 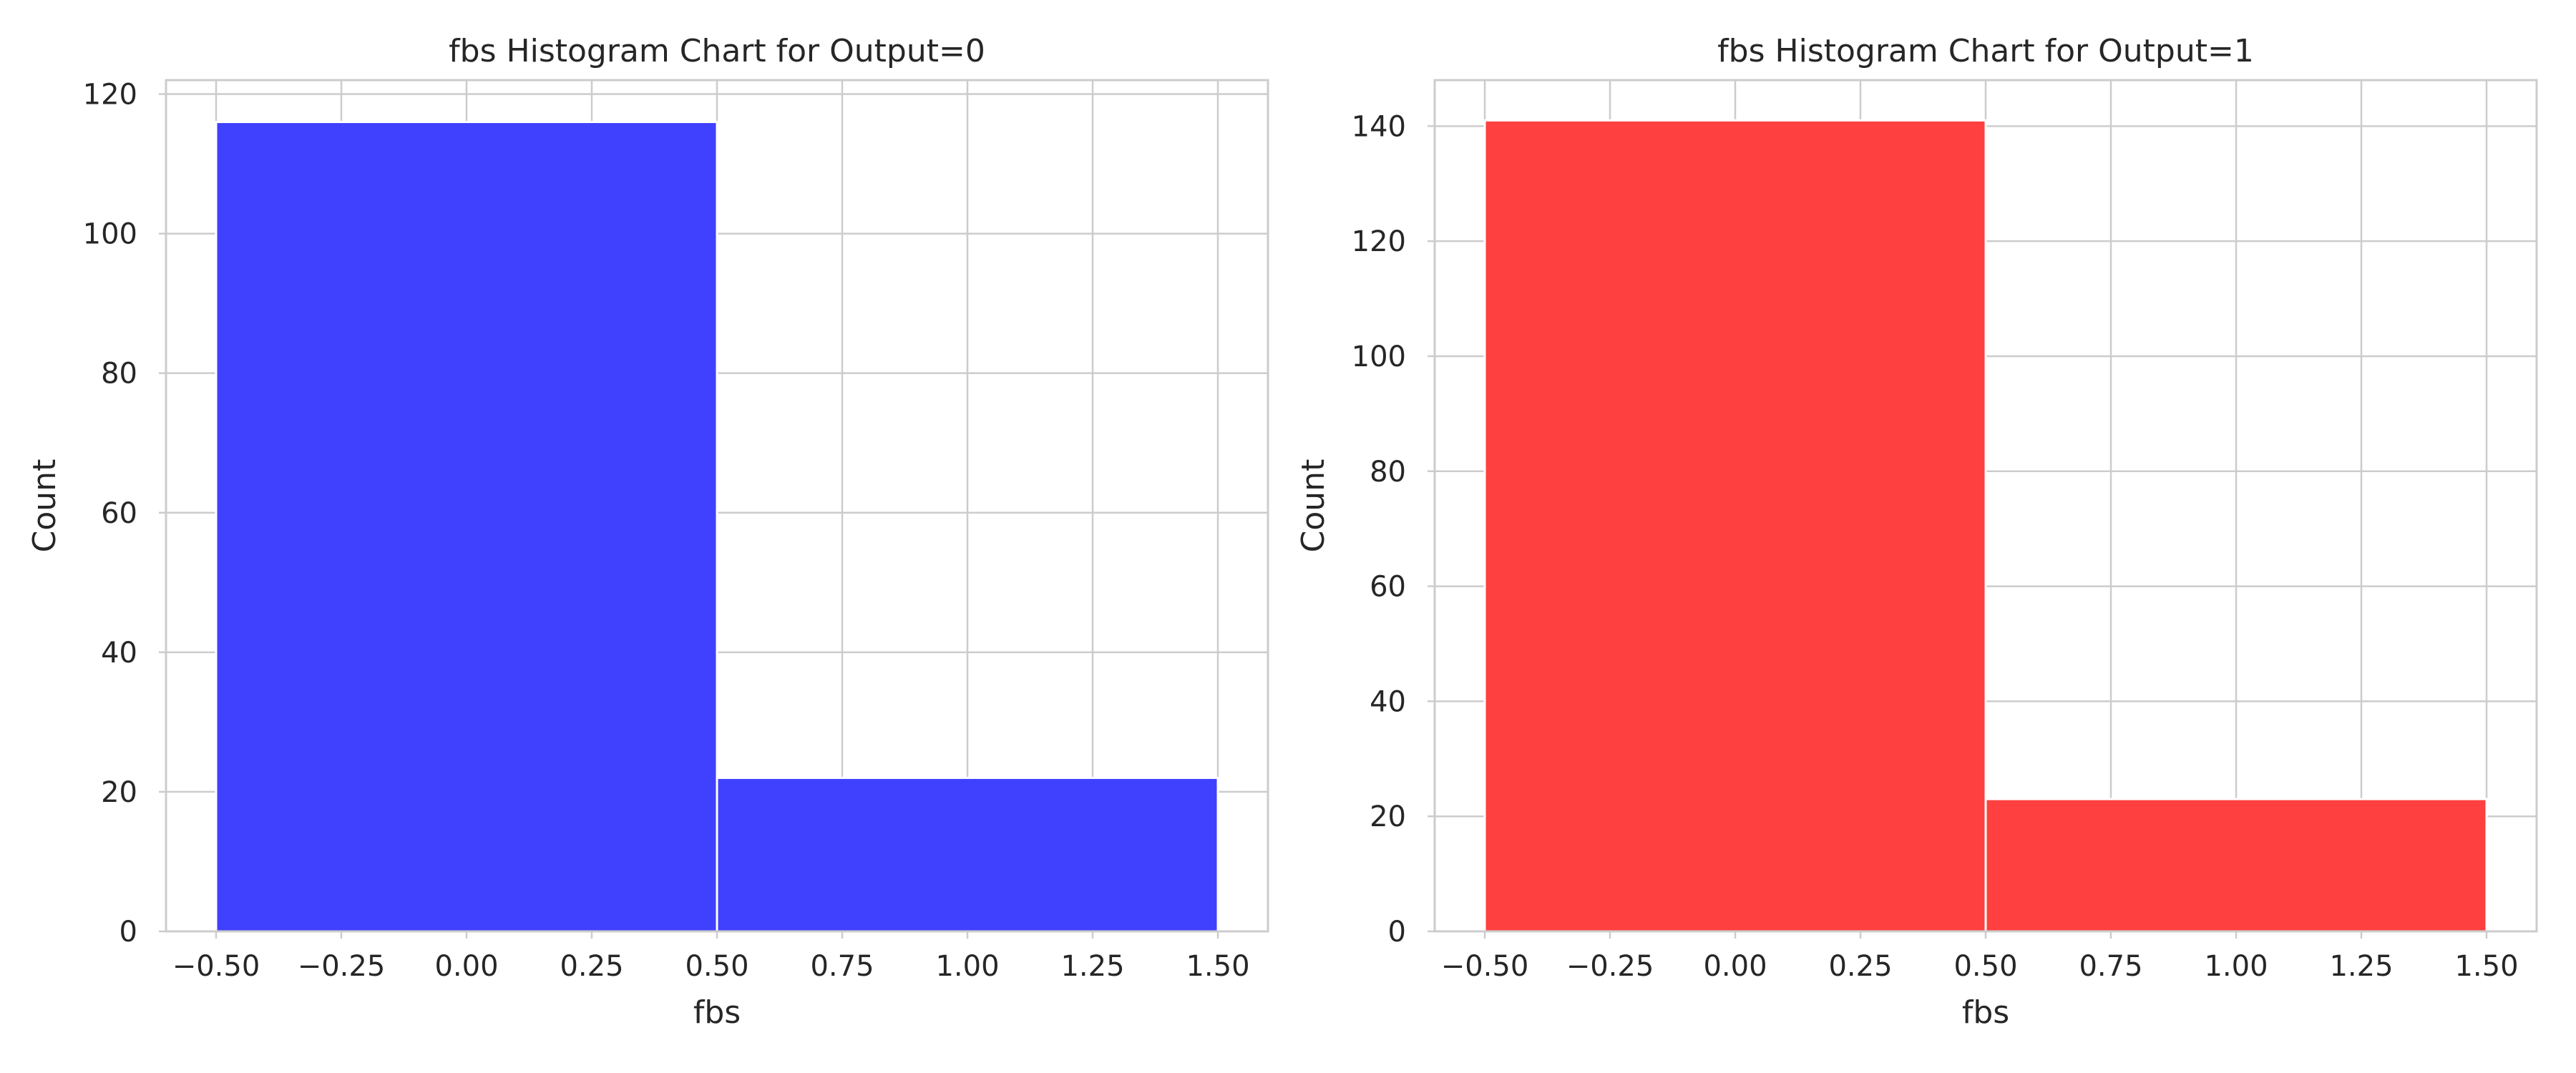 I want to click on chart-title: fbs Histogram Chart for Output=1, so click(x=1985, y=51).